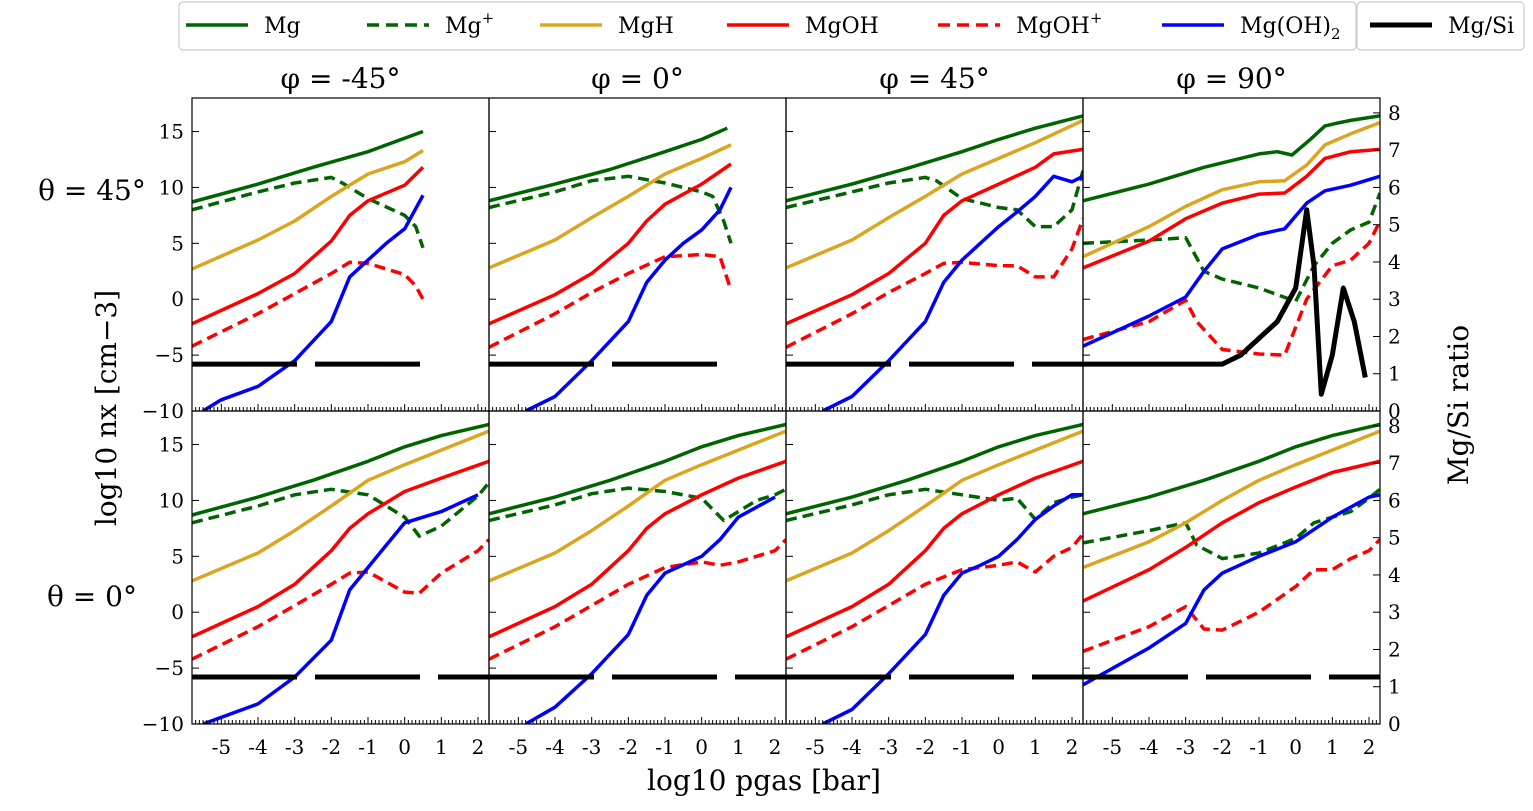 The image size is (1533, 811). I want to click on y-tick-label: 10, so click(171, 500).